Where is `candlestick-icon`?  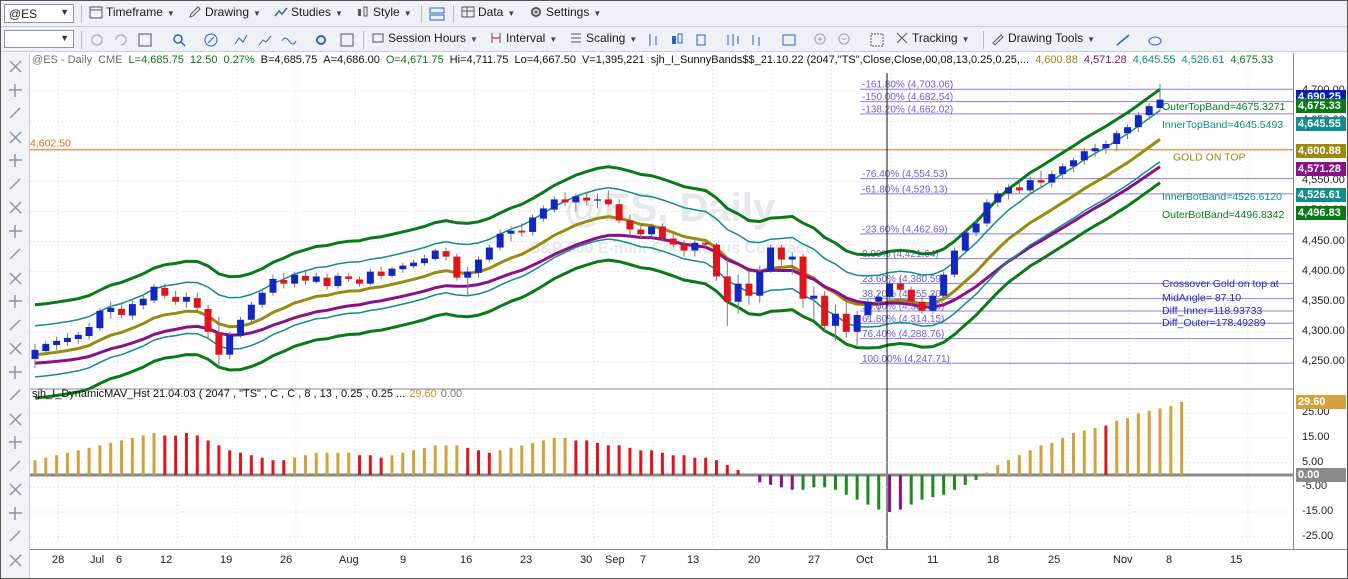 candlestick-icon is located at coordinates (677, 40).